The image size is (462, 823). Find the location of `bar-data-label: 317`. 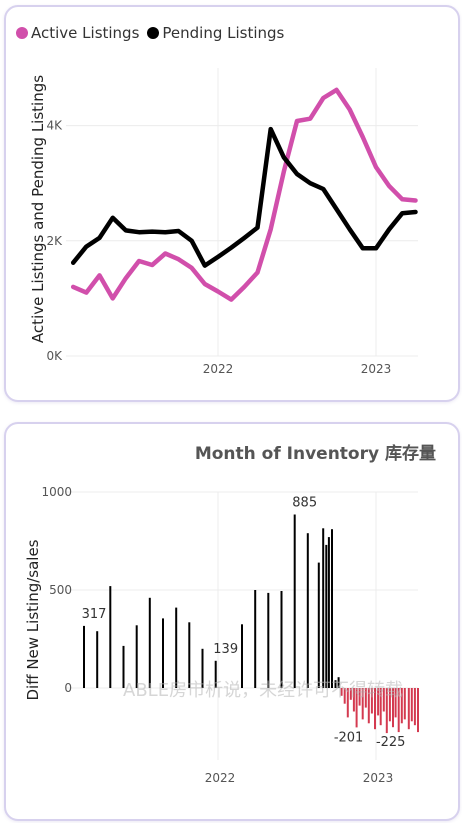

bar-data-label: 317 is located at coordinates (94, 614).